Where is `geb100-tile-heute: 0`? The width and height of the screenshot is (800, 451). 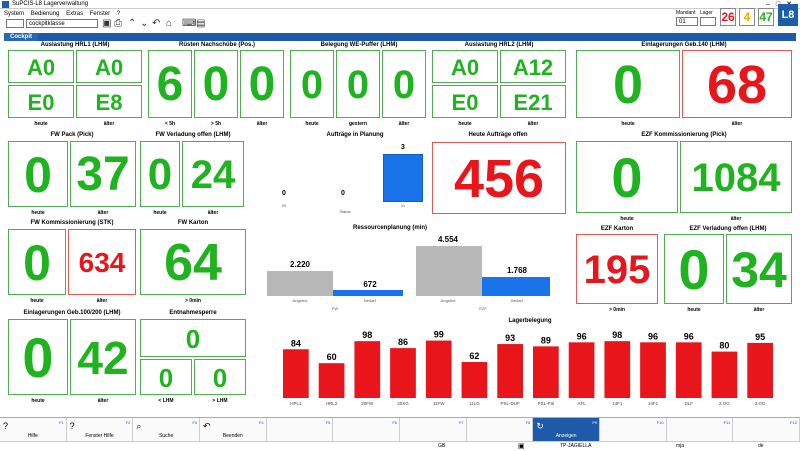
geb100-tile-heute: 0 is located at coordinates (38, 357).